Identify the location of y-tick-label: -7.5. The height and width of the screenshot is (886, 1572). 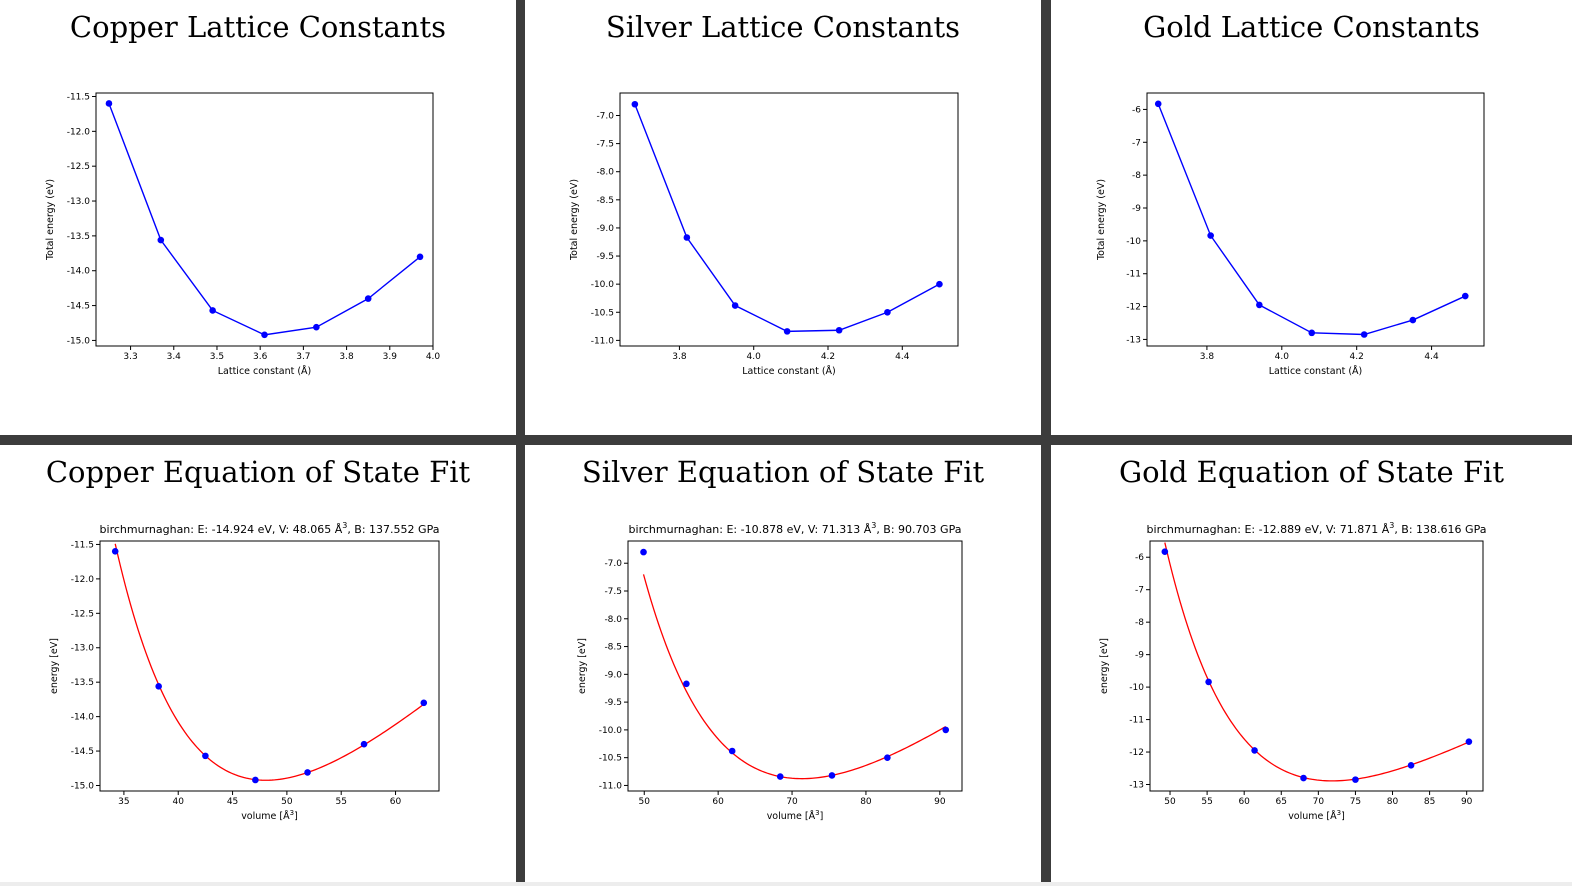
(605, 145).